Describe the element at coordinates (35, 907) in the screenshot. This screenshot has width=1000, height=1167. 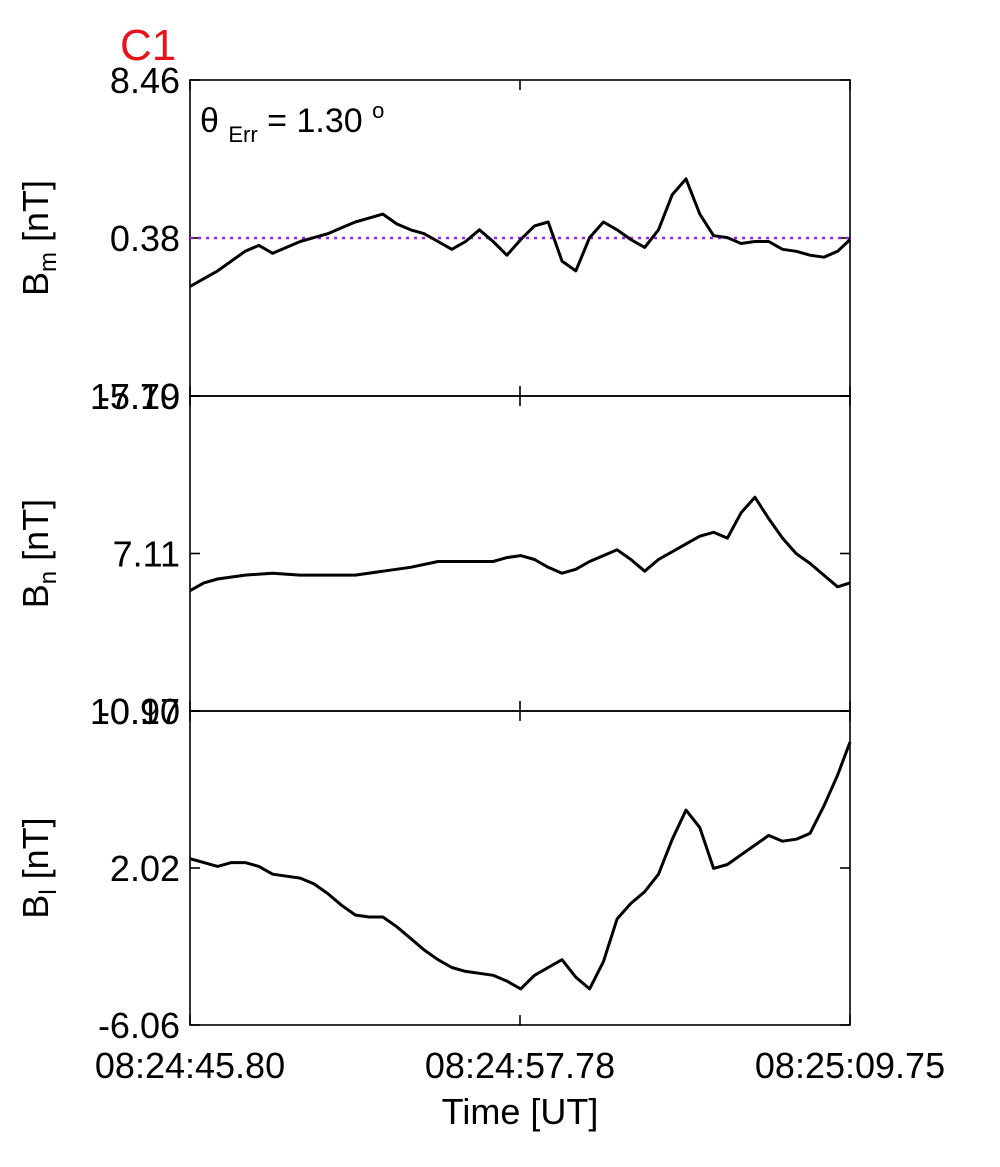
I see `y-axis-label-main-l: B` at that location.